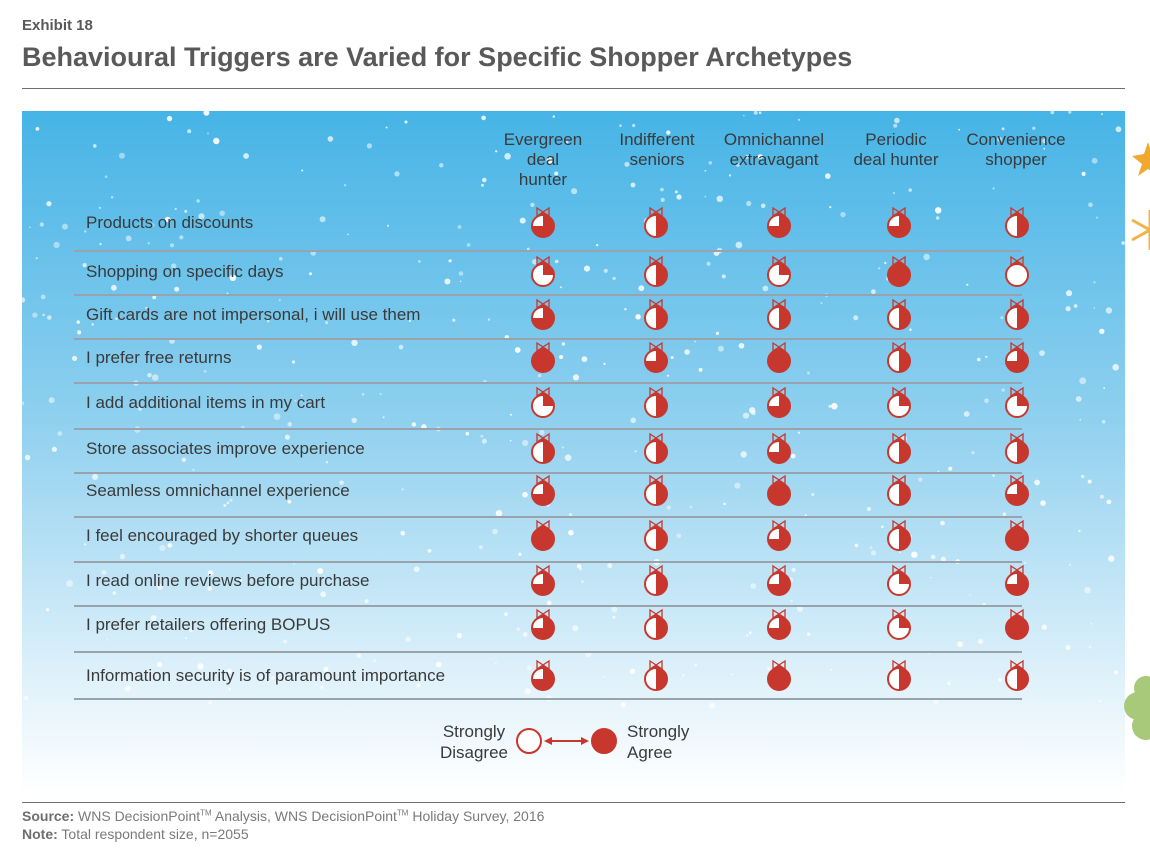 This screenshot has height=863, width=1150. What do you see at coordinates (159, 357) in the screenshot?
I see `row-label: I prefer free returns` at bounding box center [159, 357].